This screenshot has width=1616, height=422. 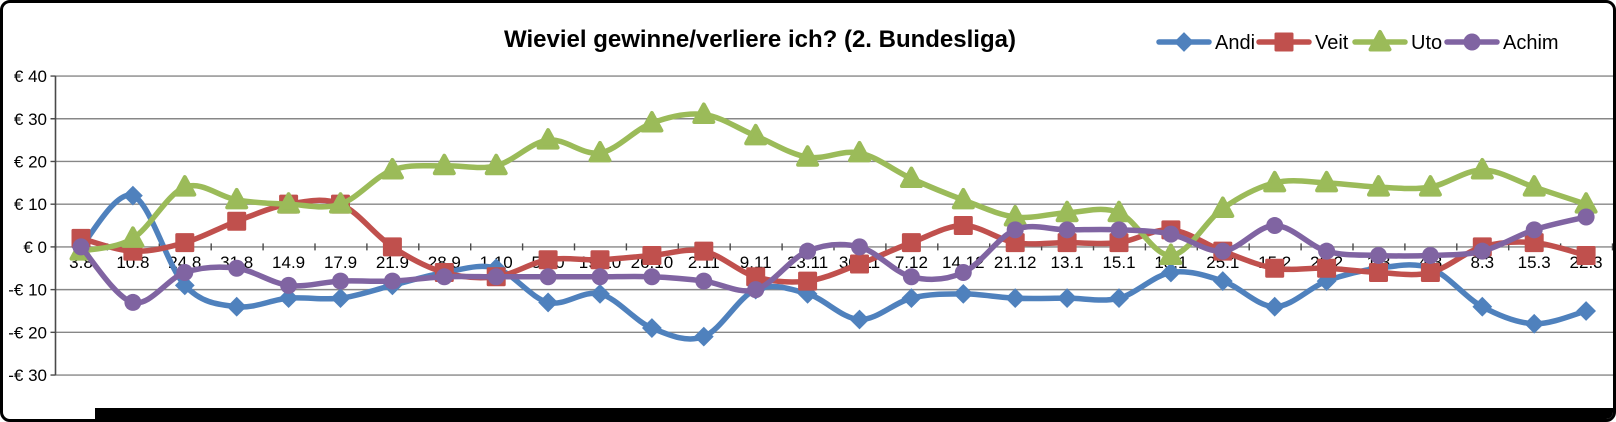 I want to click on legend-item-uto: Uto, so click(x=1397, y=42).